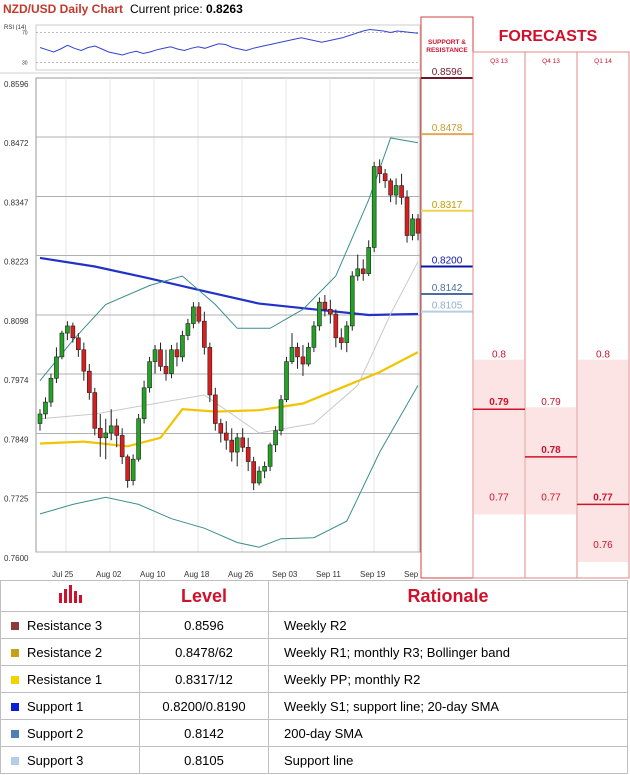 The width and height of the screenshot is (630, 775). What do you see at coordinates (448, 733) in the screenshot?
I see `row-rationale: 200-day SMA` at bounding box center [448, 733].